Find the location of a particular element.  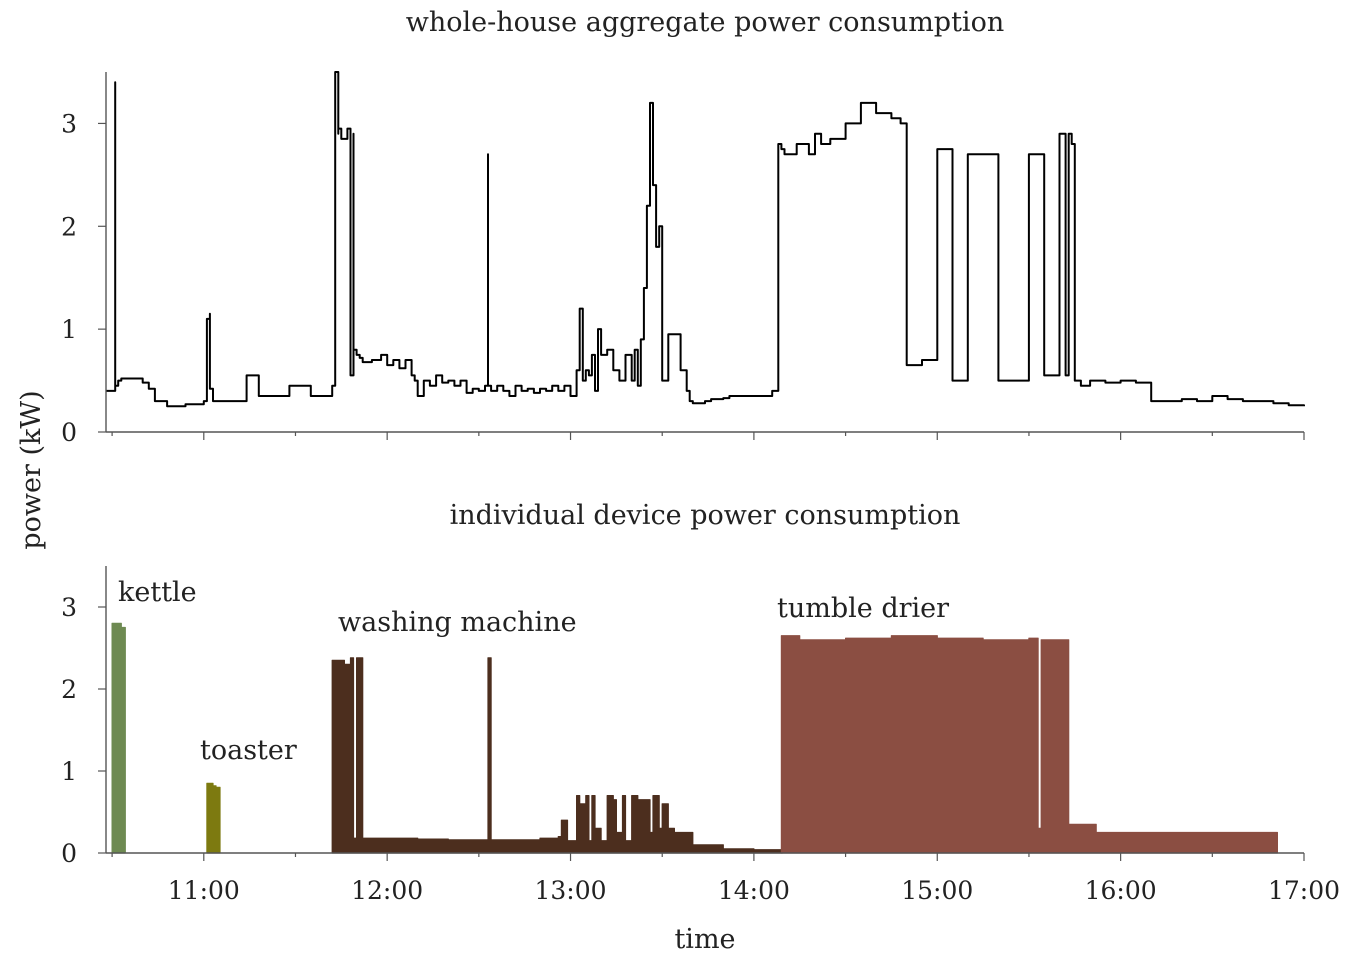

aggregate-y-tick-label: 1 is located at coordinates (69, 329).